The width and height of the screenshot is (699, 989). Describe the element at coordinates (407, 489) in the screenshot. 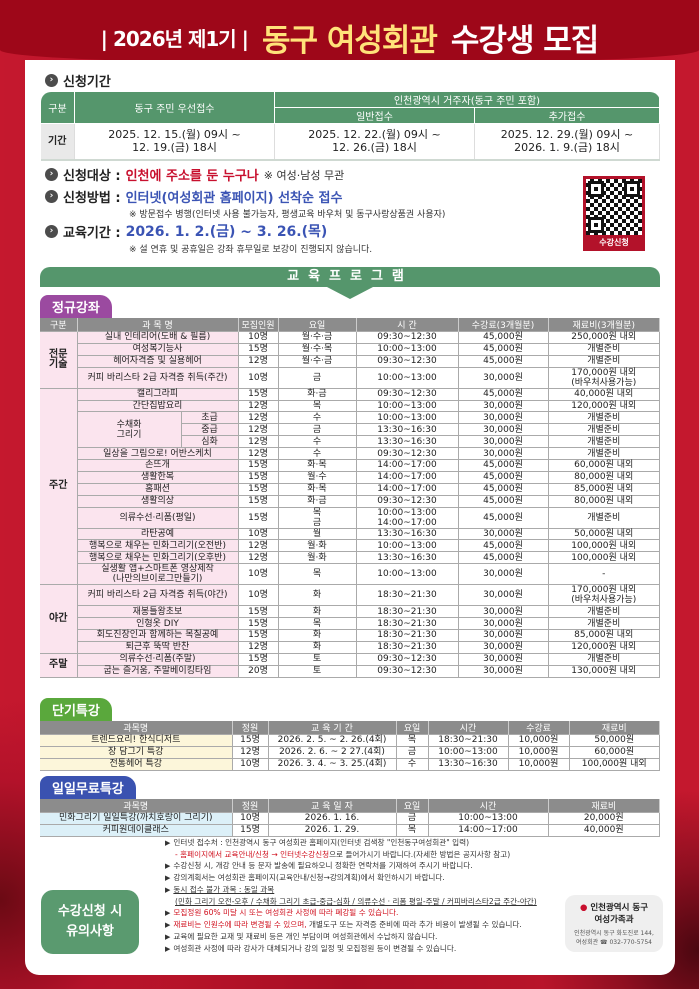

I see `cell-time: 14:00~17:00` at that location.